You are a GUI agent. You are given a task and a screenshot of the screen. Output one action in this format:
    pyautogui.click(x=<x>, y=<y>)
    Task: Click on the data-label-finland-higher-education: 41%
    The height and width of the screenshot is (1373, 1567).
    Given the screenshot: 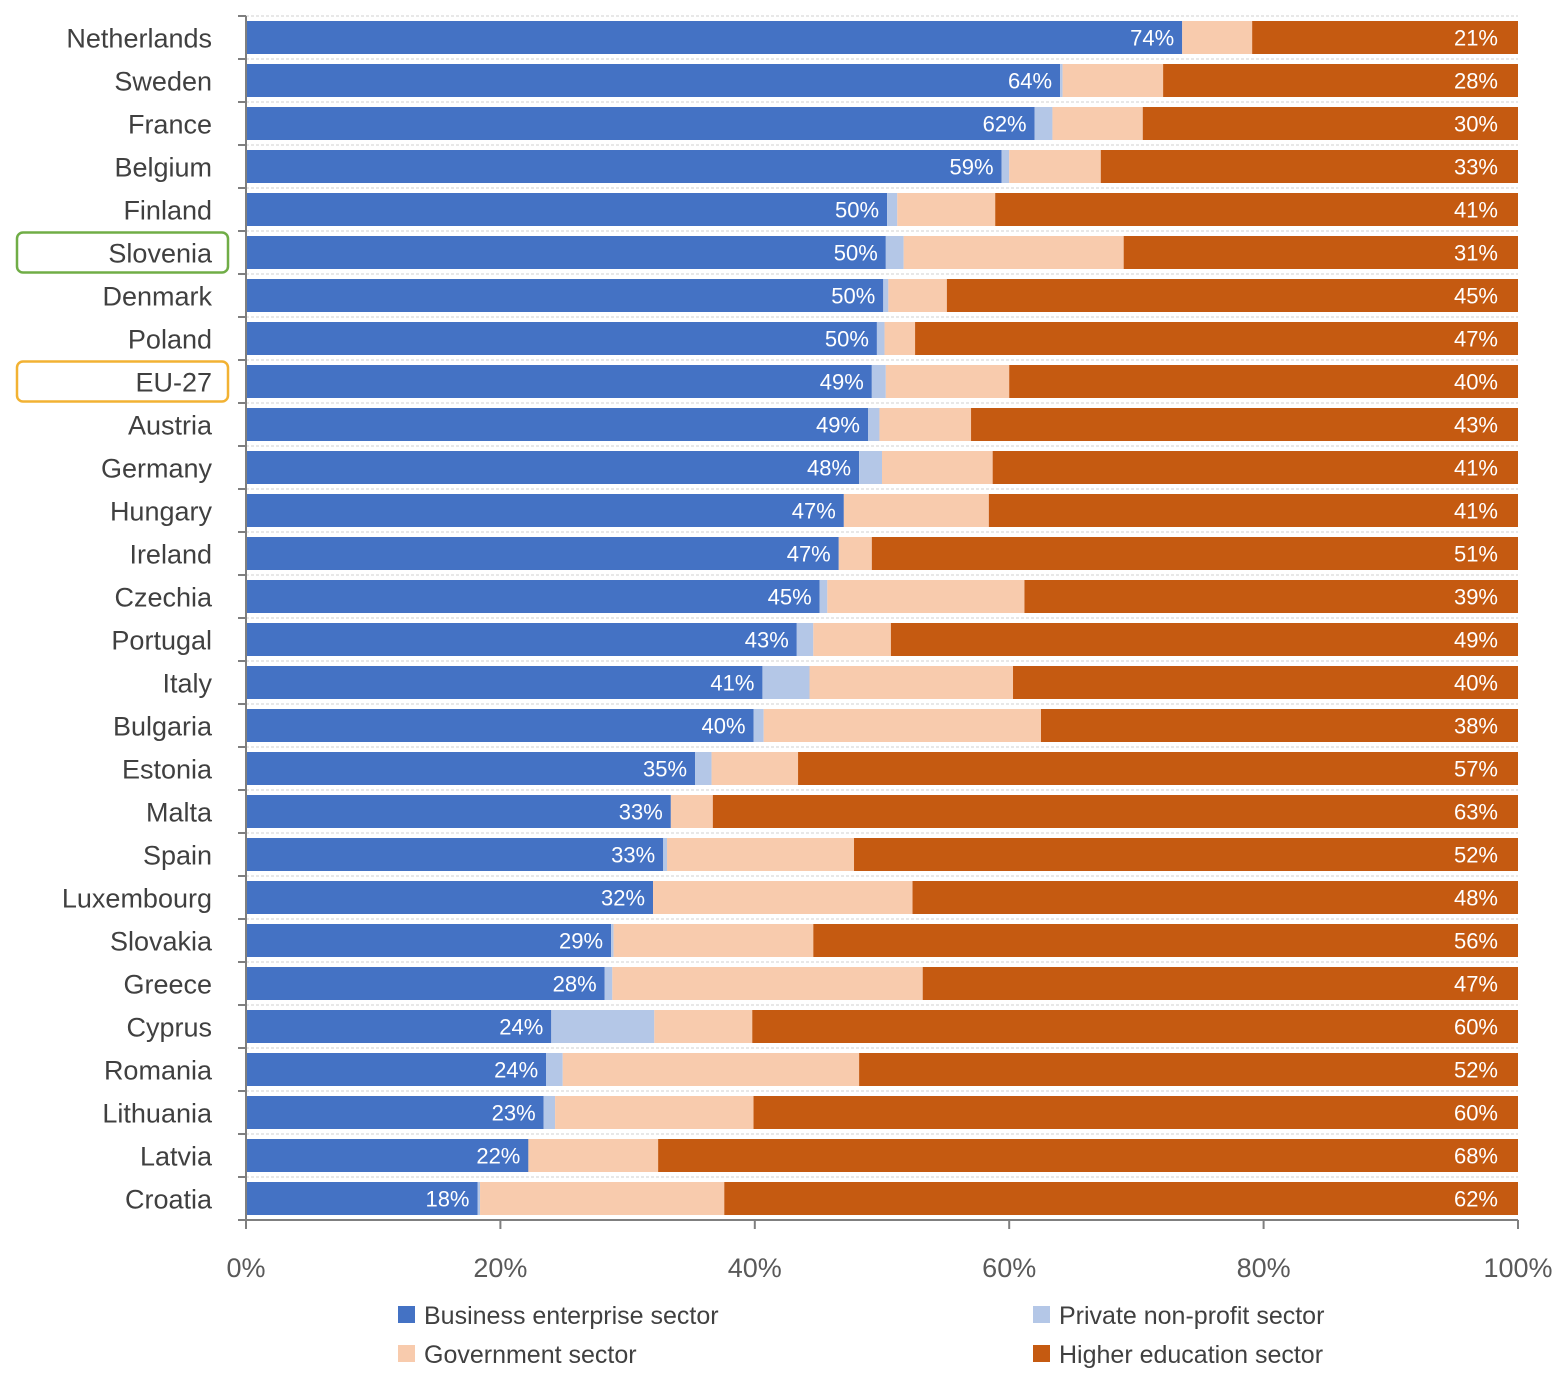 What is the action you would take?
    pyautogui.click(x=1476, y=210)
    